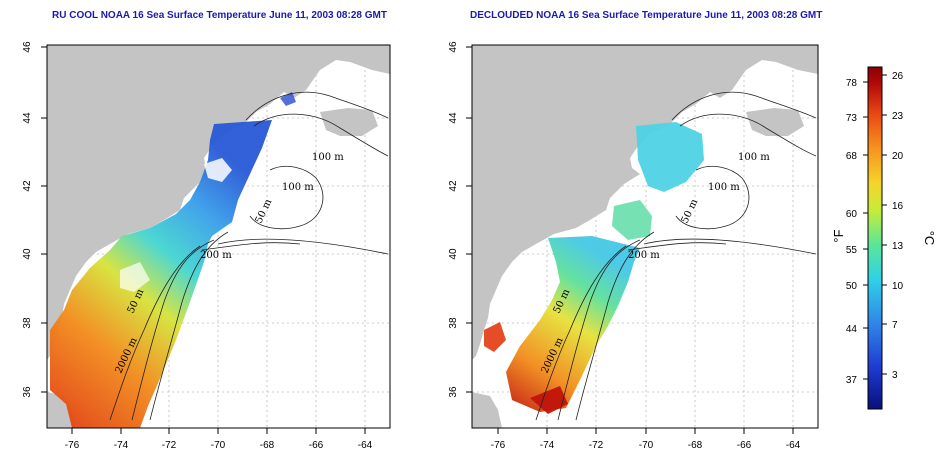 This screenshot has height=475, width=950. Describe the element at coordinates (852, 118) in the screenshot. I see `colorbar-f-tick-73: 73` at that location.